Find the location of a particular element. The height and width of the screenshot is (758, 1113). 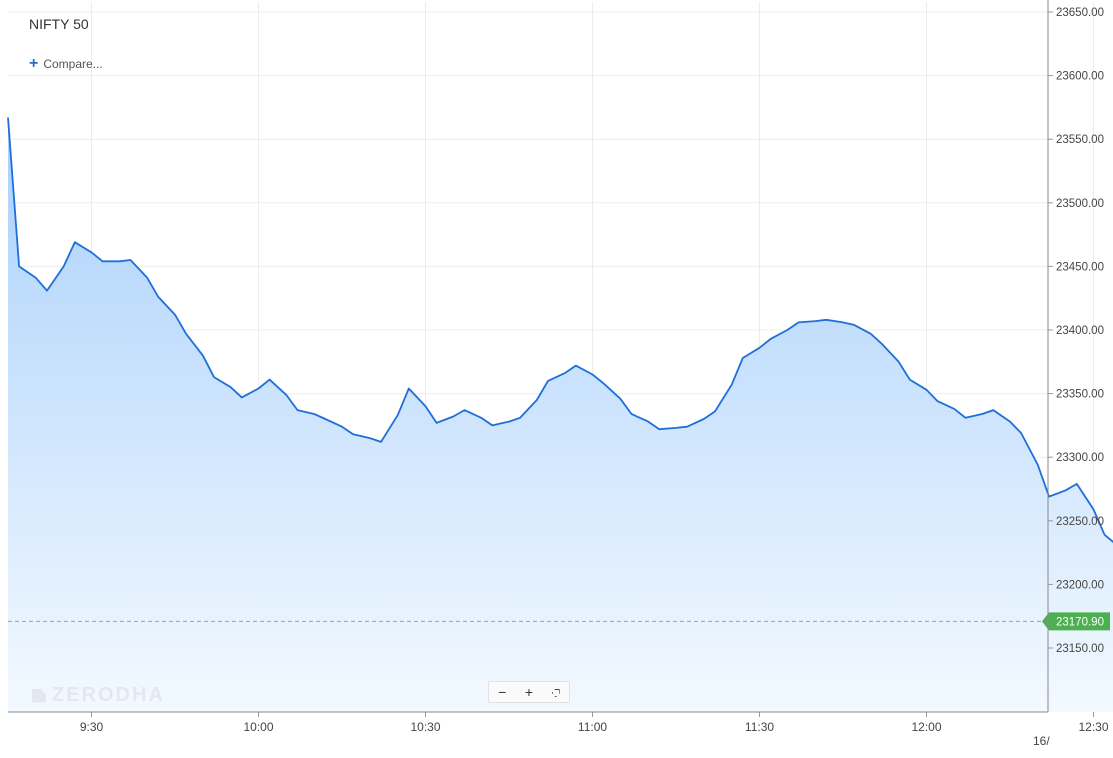

zoom-controls: − + is located at coordinates (529, 692).